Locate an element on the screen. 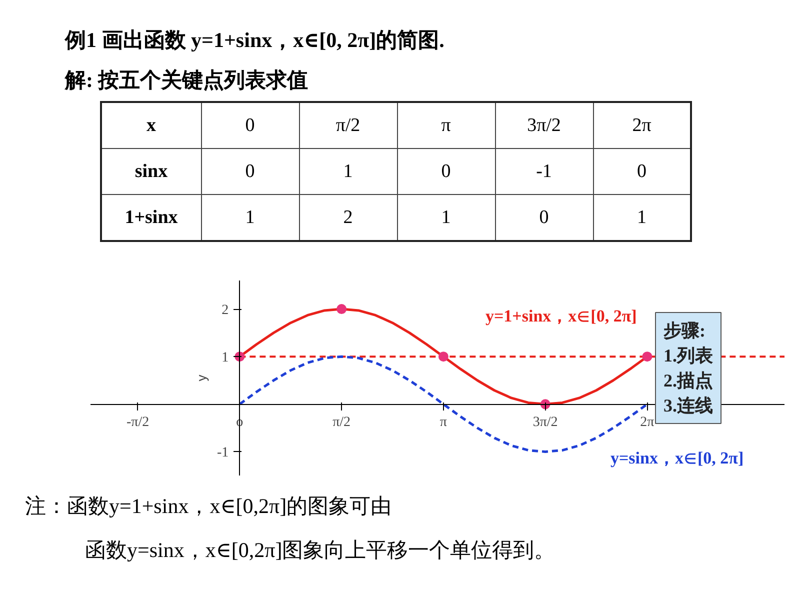 This screenshot has height=596, width=794. text: 函数y=sinx，x∈[0,2π]图象向上平移一个单位得到。 is located at coordinates (320, 550).